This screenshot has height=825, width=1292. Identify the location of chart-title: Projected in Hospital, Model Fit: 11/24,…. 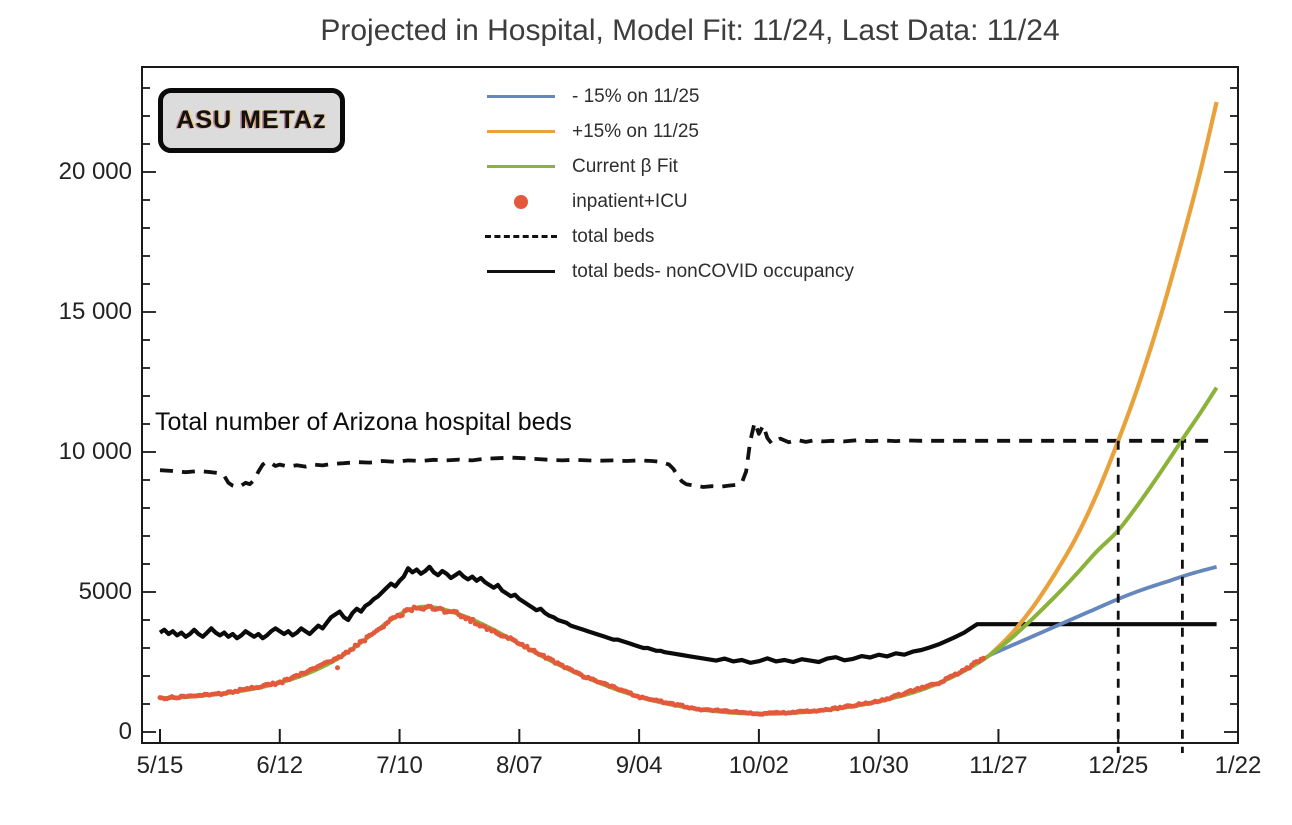
(690, 30).